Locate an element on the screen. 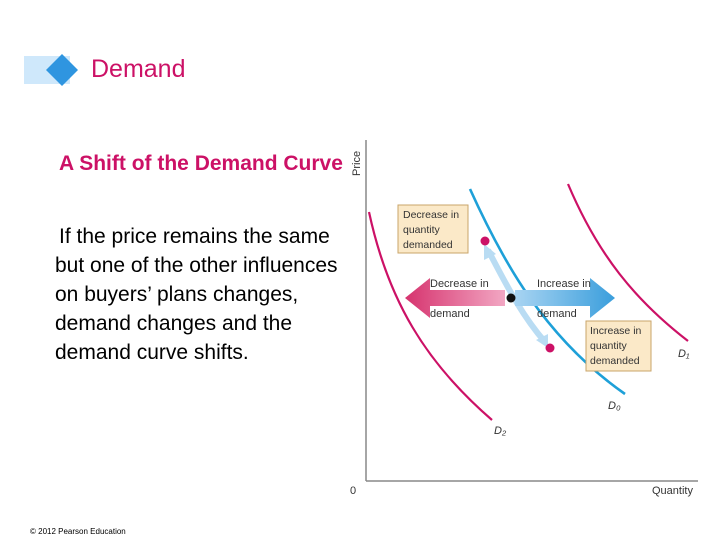 Image resolution: width=720 pixels, height=540 pixels. d1-curve-label: D₁ is located at coordinates (684, 354).